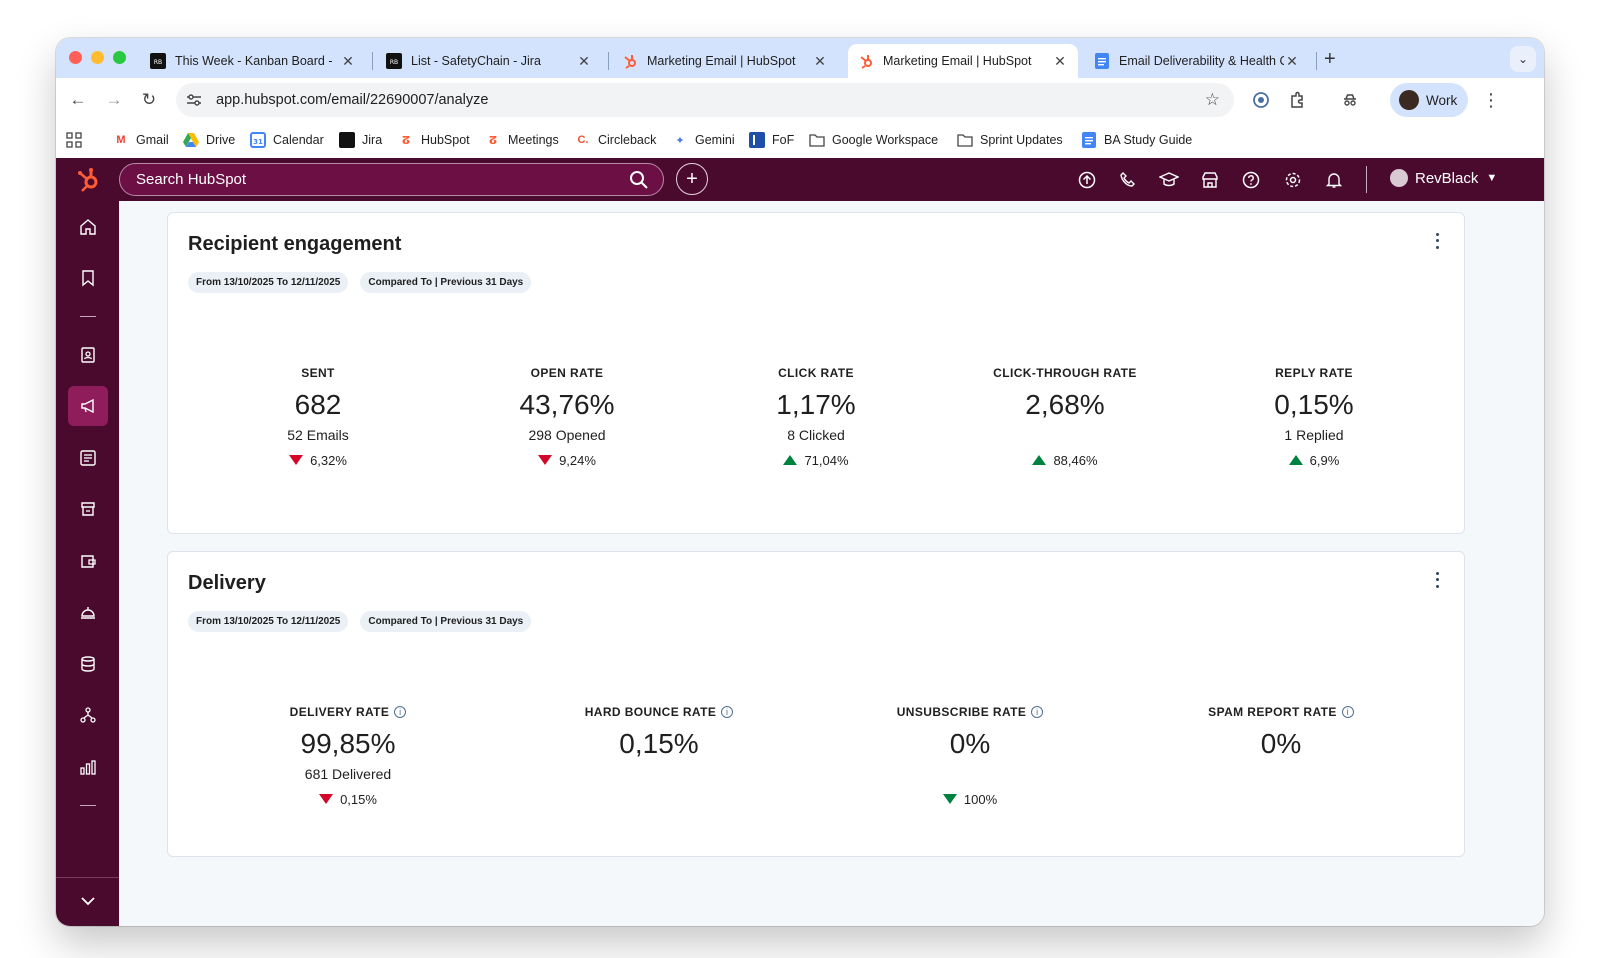  Describe the element at coordinates (88, 278) in the screenshot. I see `sidebar-bookmarks-icon` at that location.